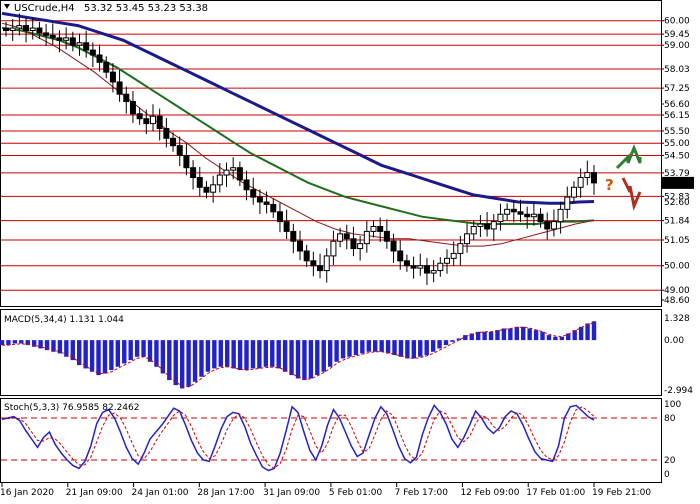  I want to click on price-tick-label: 48.60, so click(677, 301).